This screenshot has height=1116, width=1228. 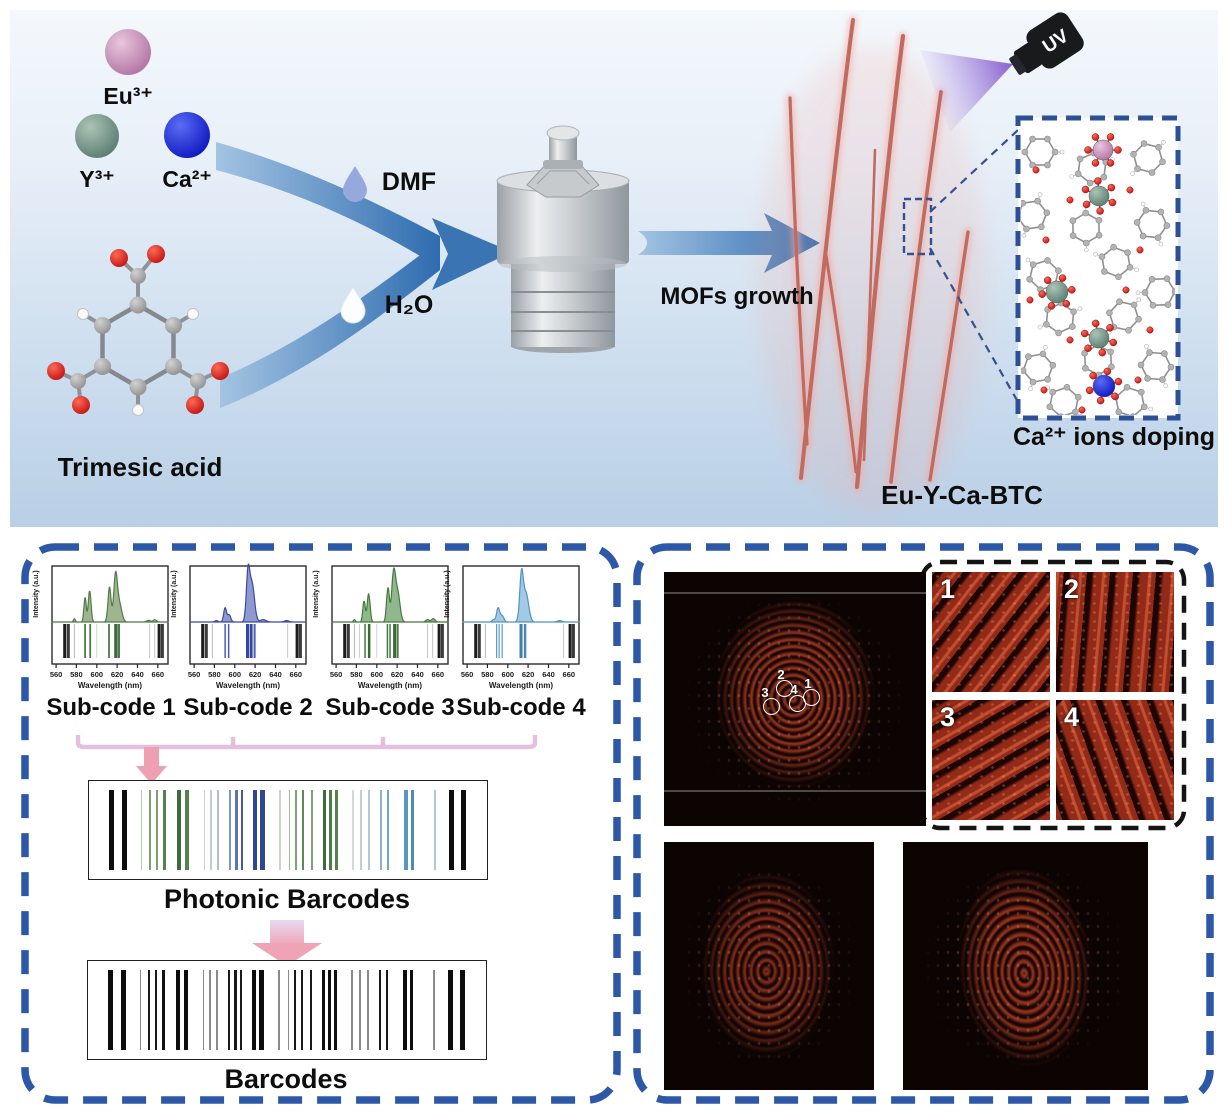 I want to click on subcode4-label: Sub-code 4, so click(x=521, y=707).